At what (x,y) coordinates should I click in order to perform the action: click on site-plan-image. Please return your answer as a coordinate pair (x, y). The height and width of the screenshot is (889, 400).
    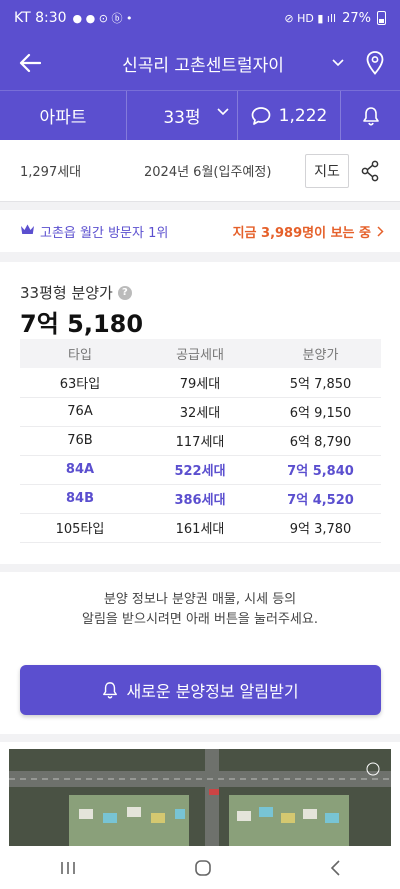
    Looking at the image, I should click on (200, 797).